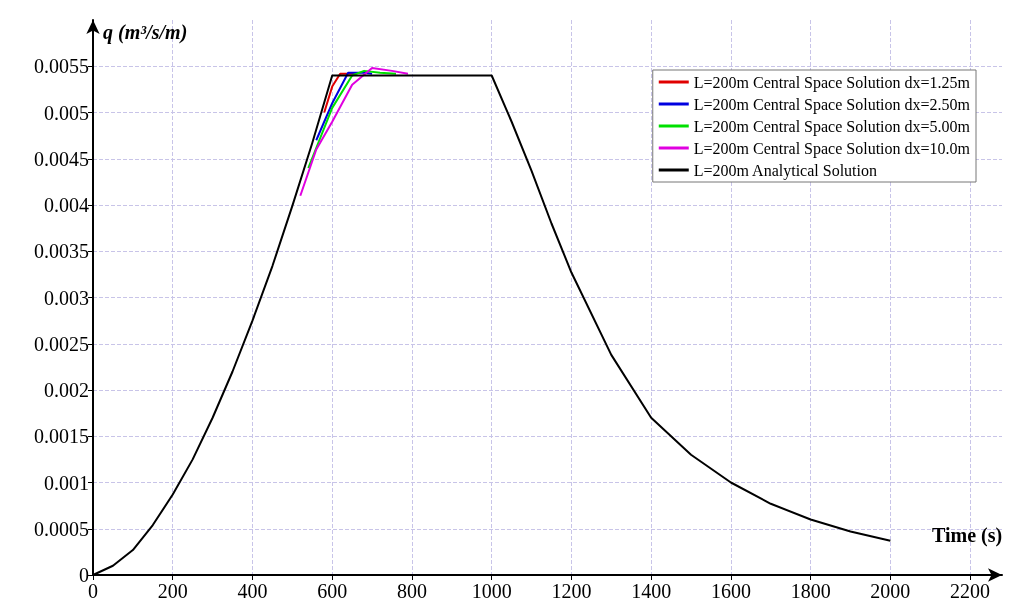  Describe the element at coordinates (66, 390) in the screenshot. I see `y-tick-label: 0.002` at that location.